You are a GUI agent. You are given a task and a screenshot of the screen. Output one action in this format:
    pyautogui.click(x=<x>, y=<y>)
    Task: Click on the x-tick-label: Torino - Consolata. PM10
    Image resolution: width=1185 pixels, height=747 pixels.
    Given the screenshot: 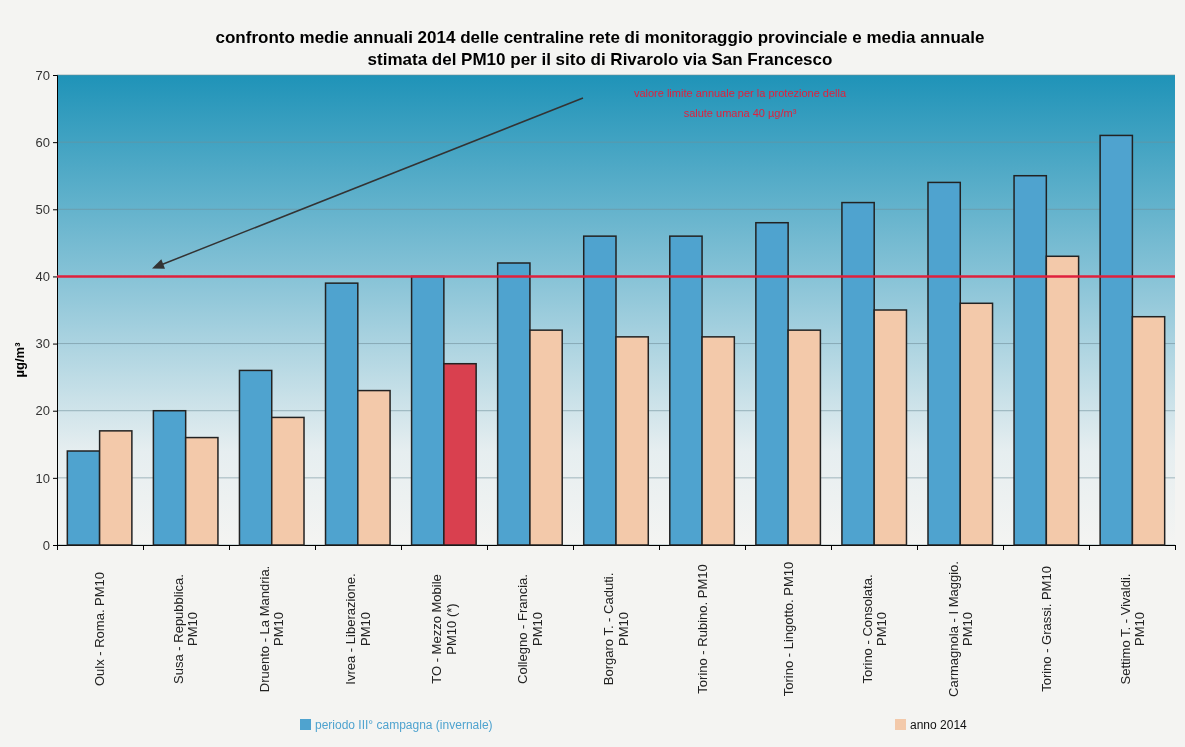 What is the action you would take?
    pyautogui.click(x=874, y=629)
    